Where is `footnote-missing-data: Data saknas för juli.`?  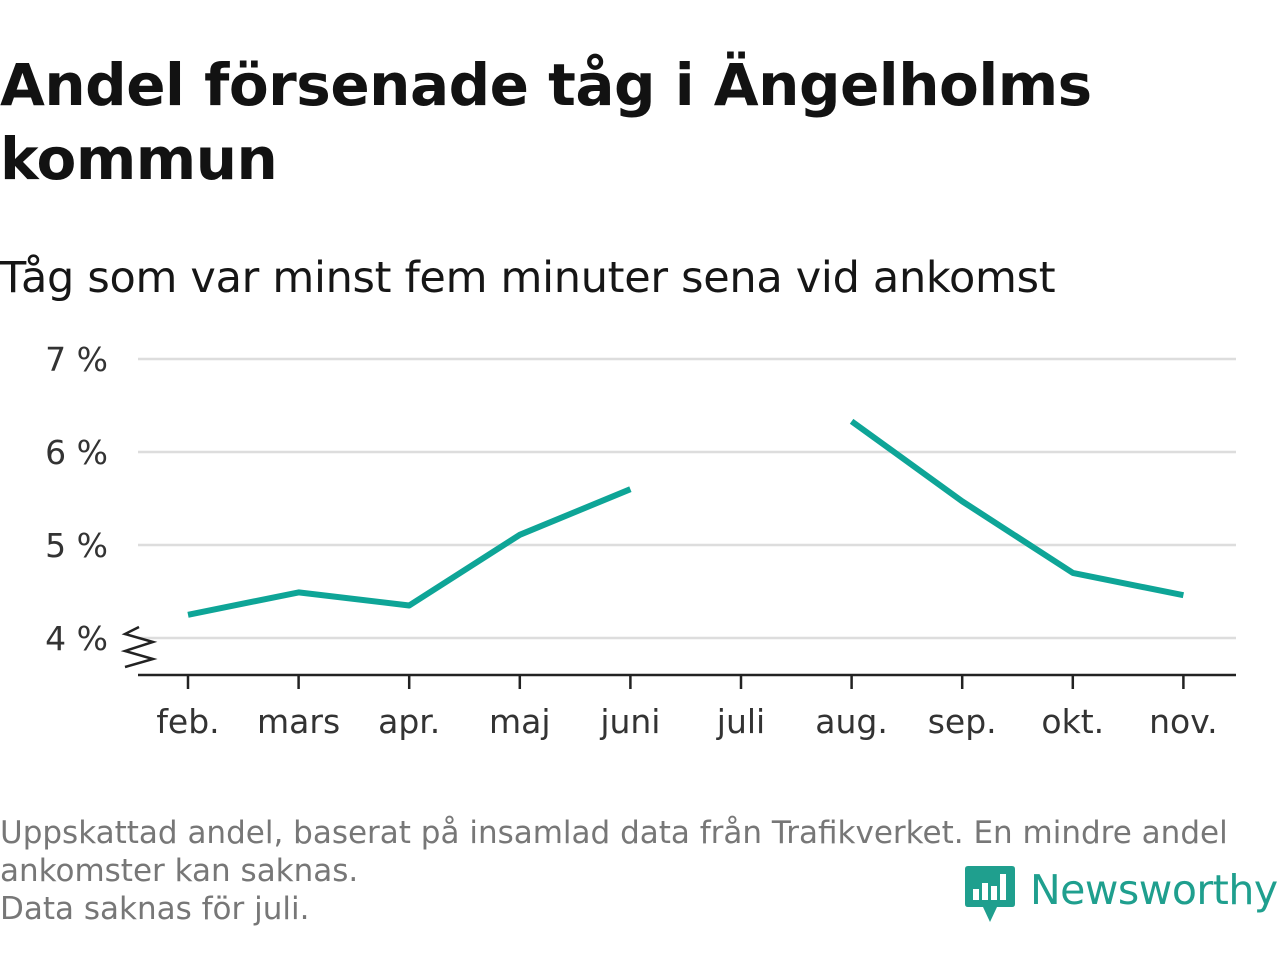 footnote-missing-data: Data saknas för juli. is located at coordinates (155, 909).